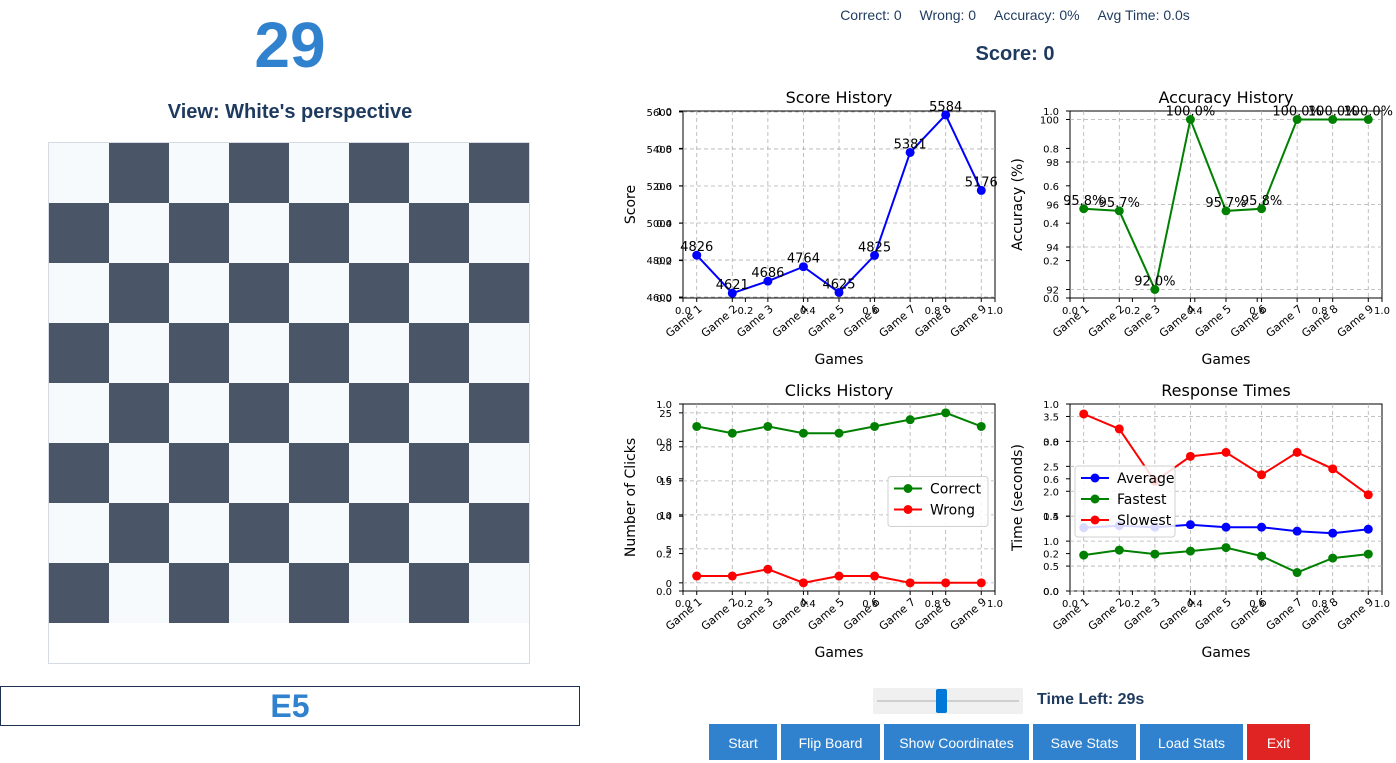 Image resolution: width=1396 pixels, height=763 pixels. I want to click on flip-board-button: Flip Board, so click(830, 742).